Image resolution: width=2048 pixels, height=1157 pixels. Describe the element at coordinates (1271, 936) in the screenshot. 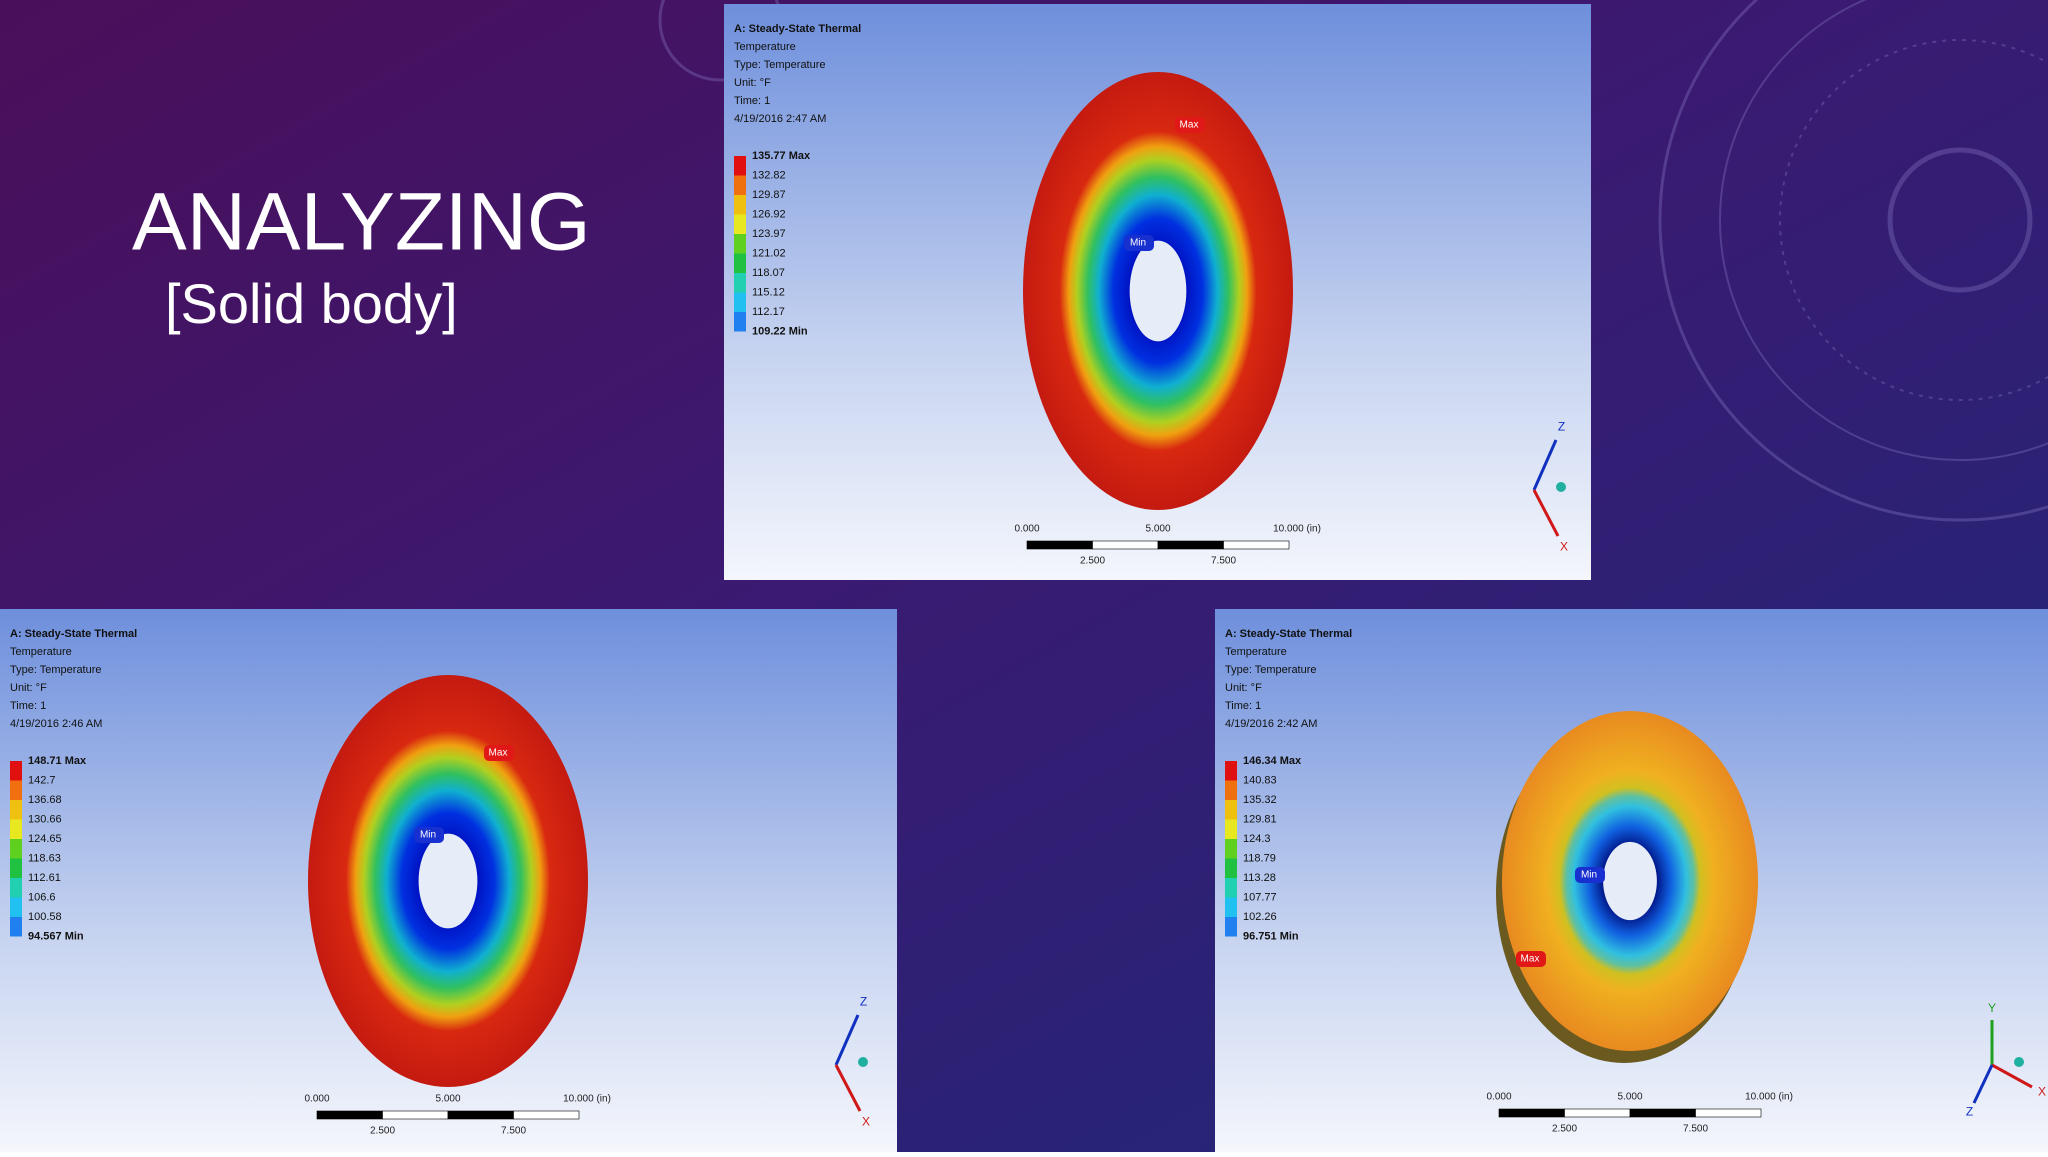

I see `legend-label: 96.751 Min` at that location.